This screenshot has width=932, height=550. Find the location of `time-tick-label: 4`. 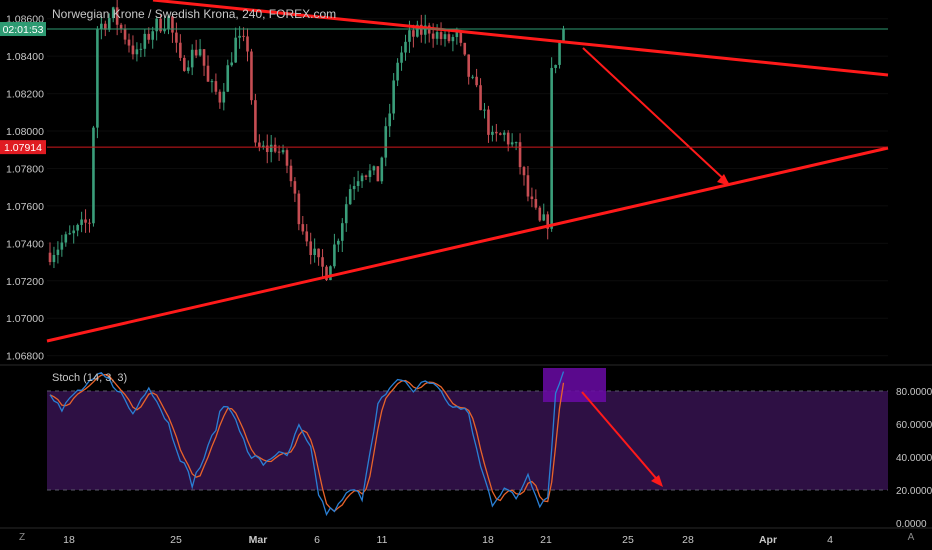

time-tick-label: 4 is located at coordinates (830, 540).